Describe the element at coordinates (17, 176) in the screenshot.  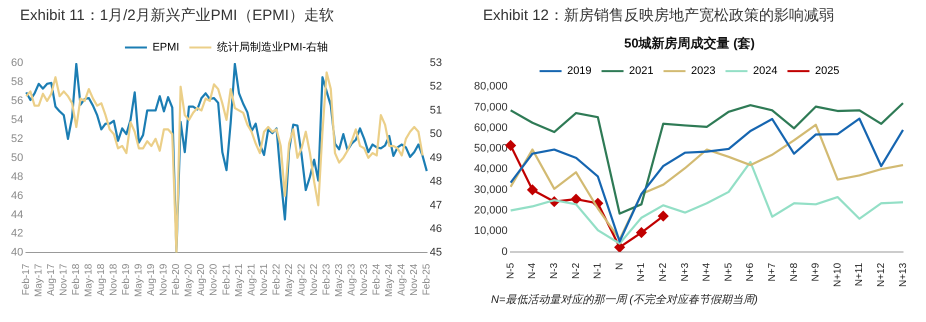
I see `y-tick-label: 48` at that location.